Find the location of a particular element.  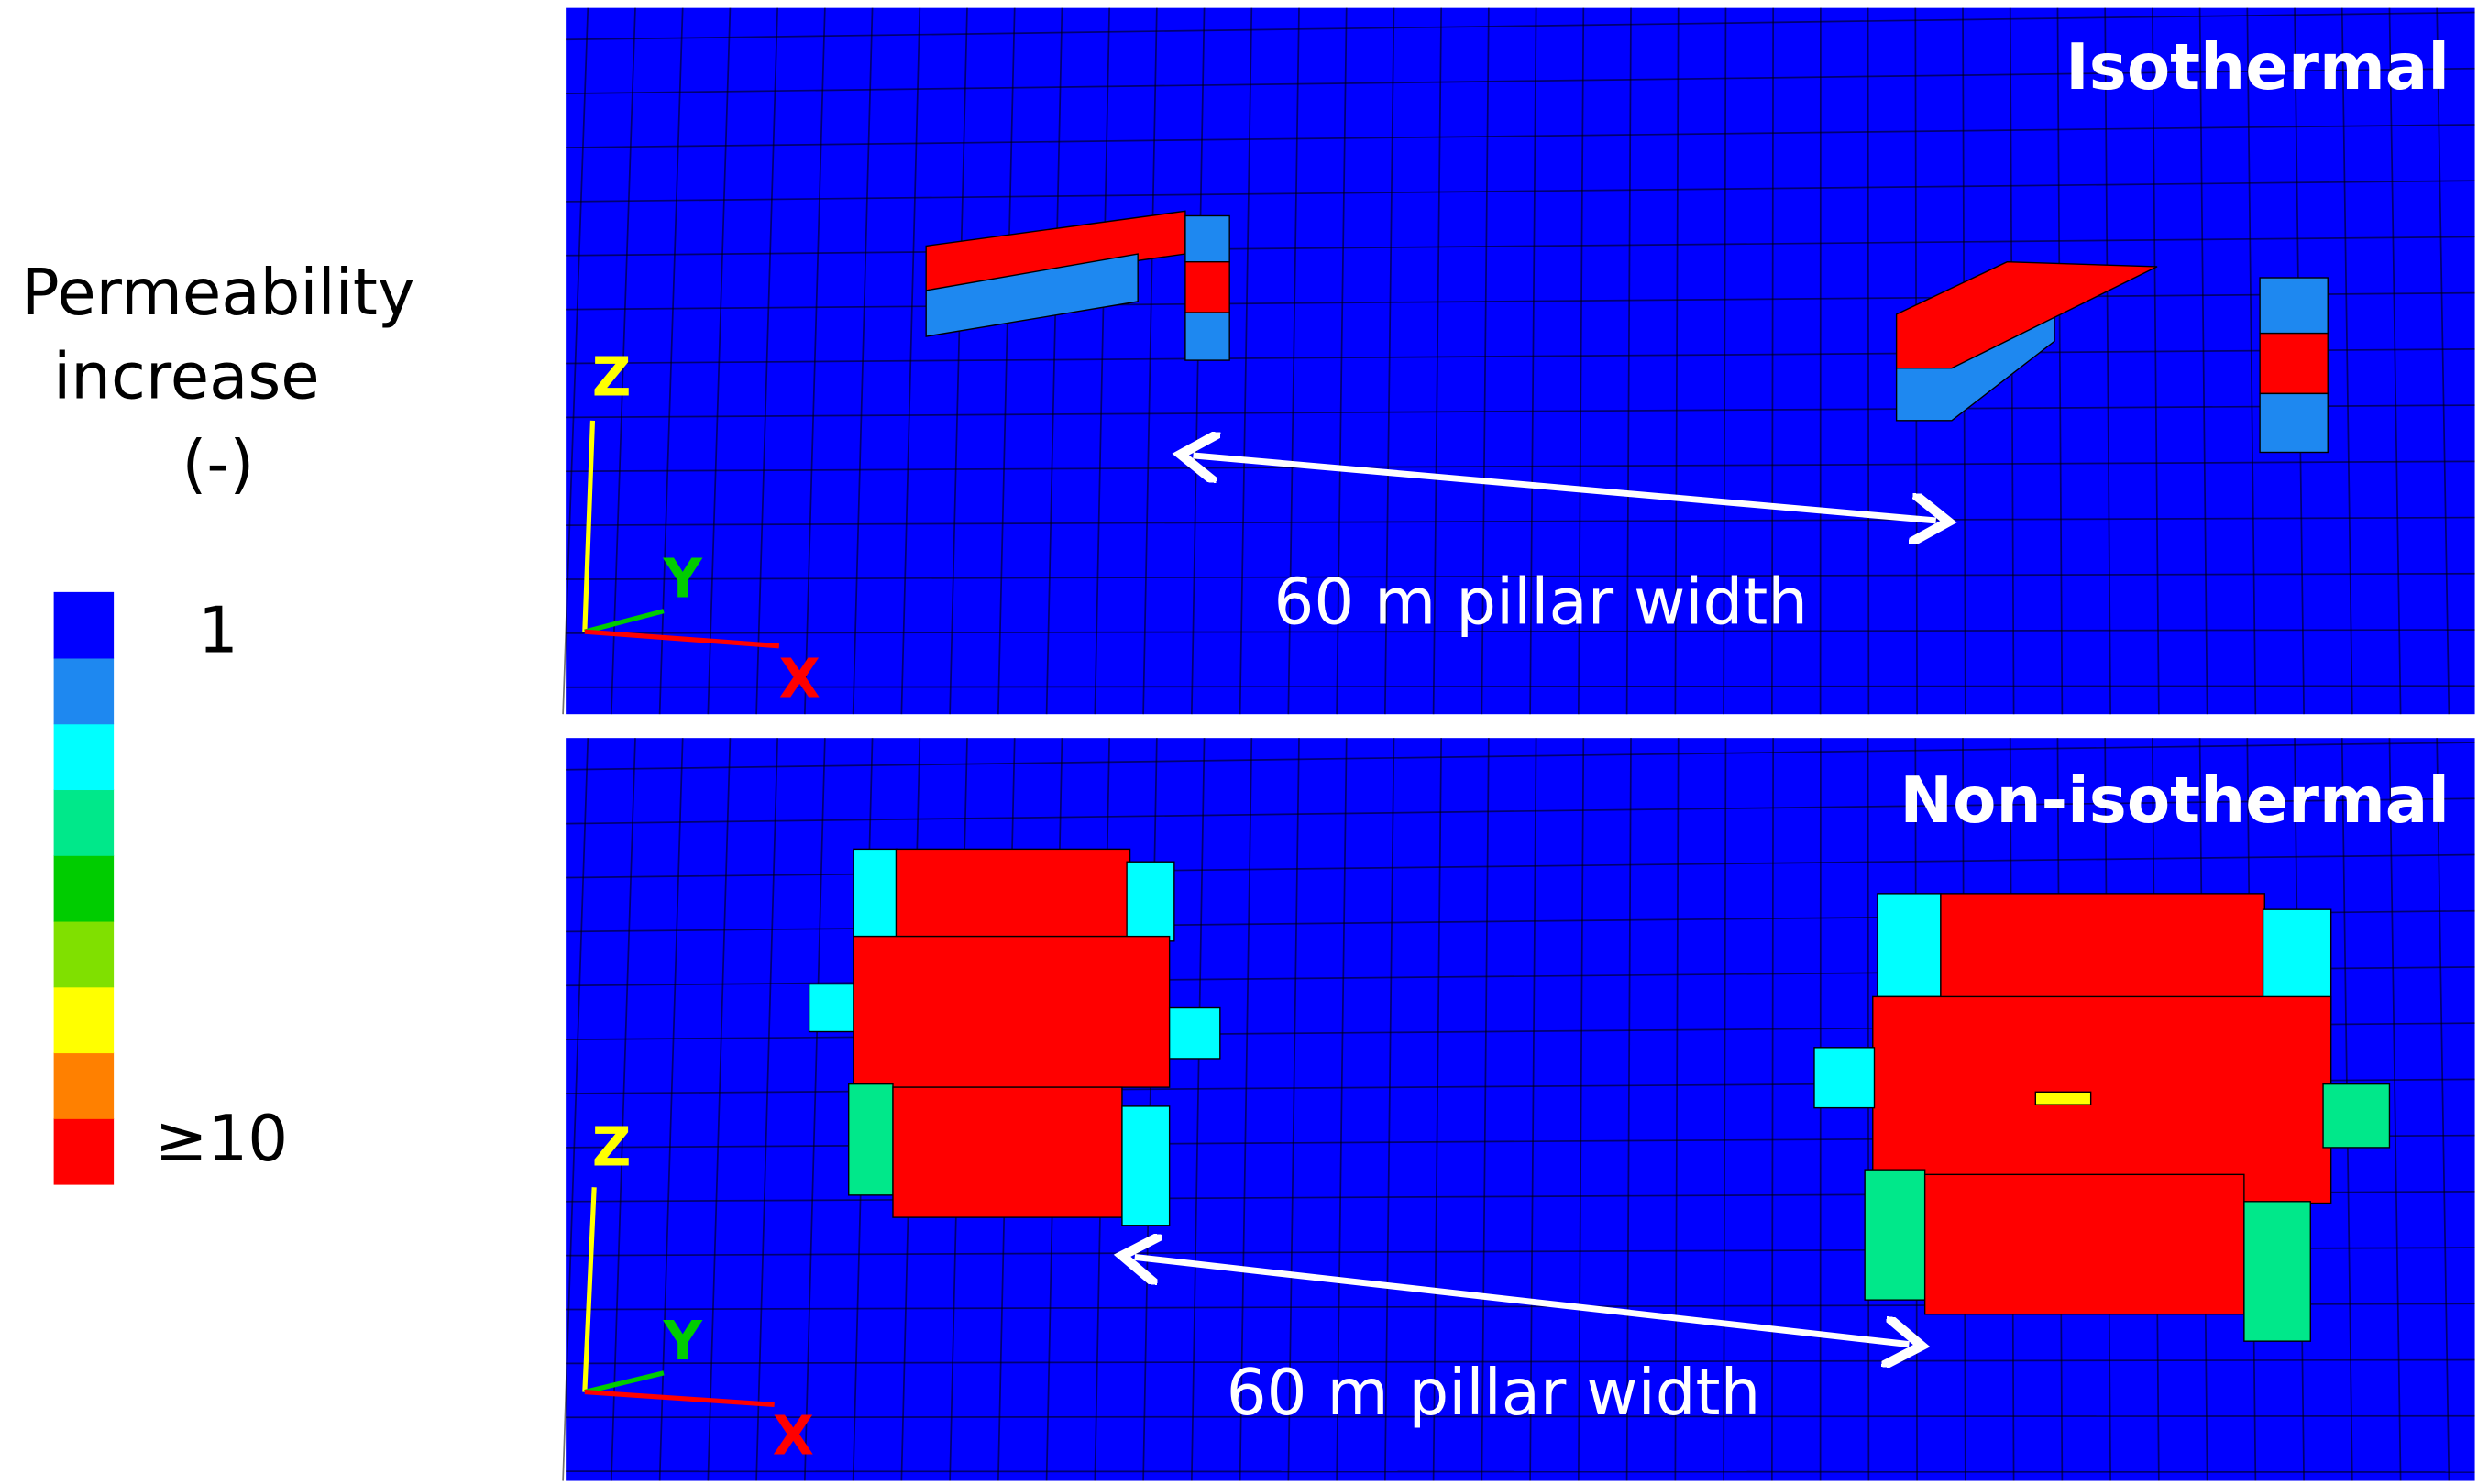

colorbar is located at coordinates (84, 888).